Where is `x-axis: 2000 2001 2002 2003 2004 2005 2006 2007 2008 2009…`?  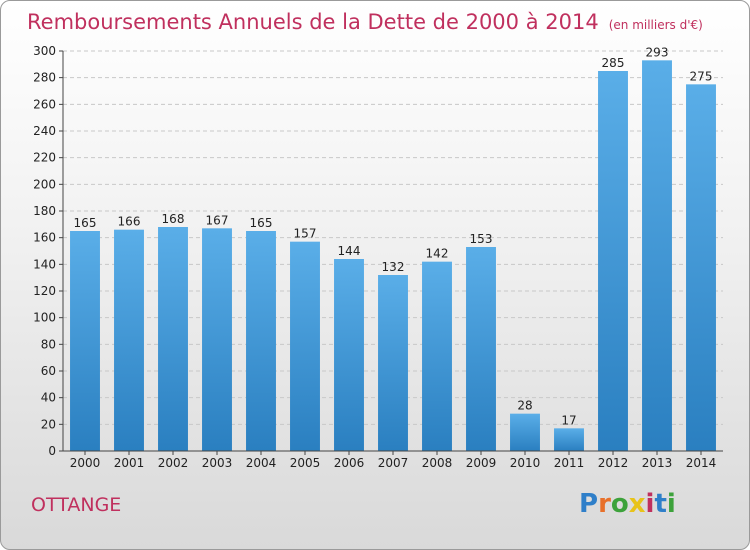 x-axis: 2000 2001 2002 2003 2004 2005 2006 2007 2008 2009… is located at coordinates (393, 460).